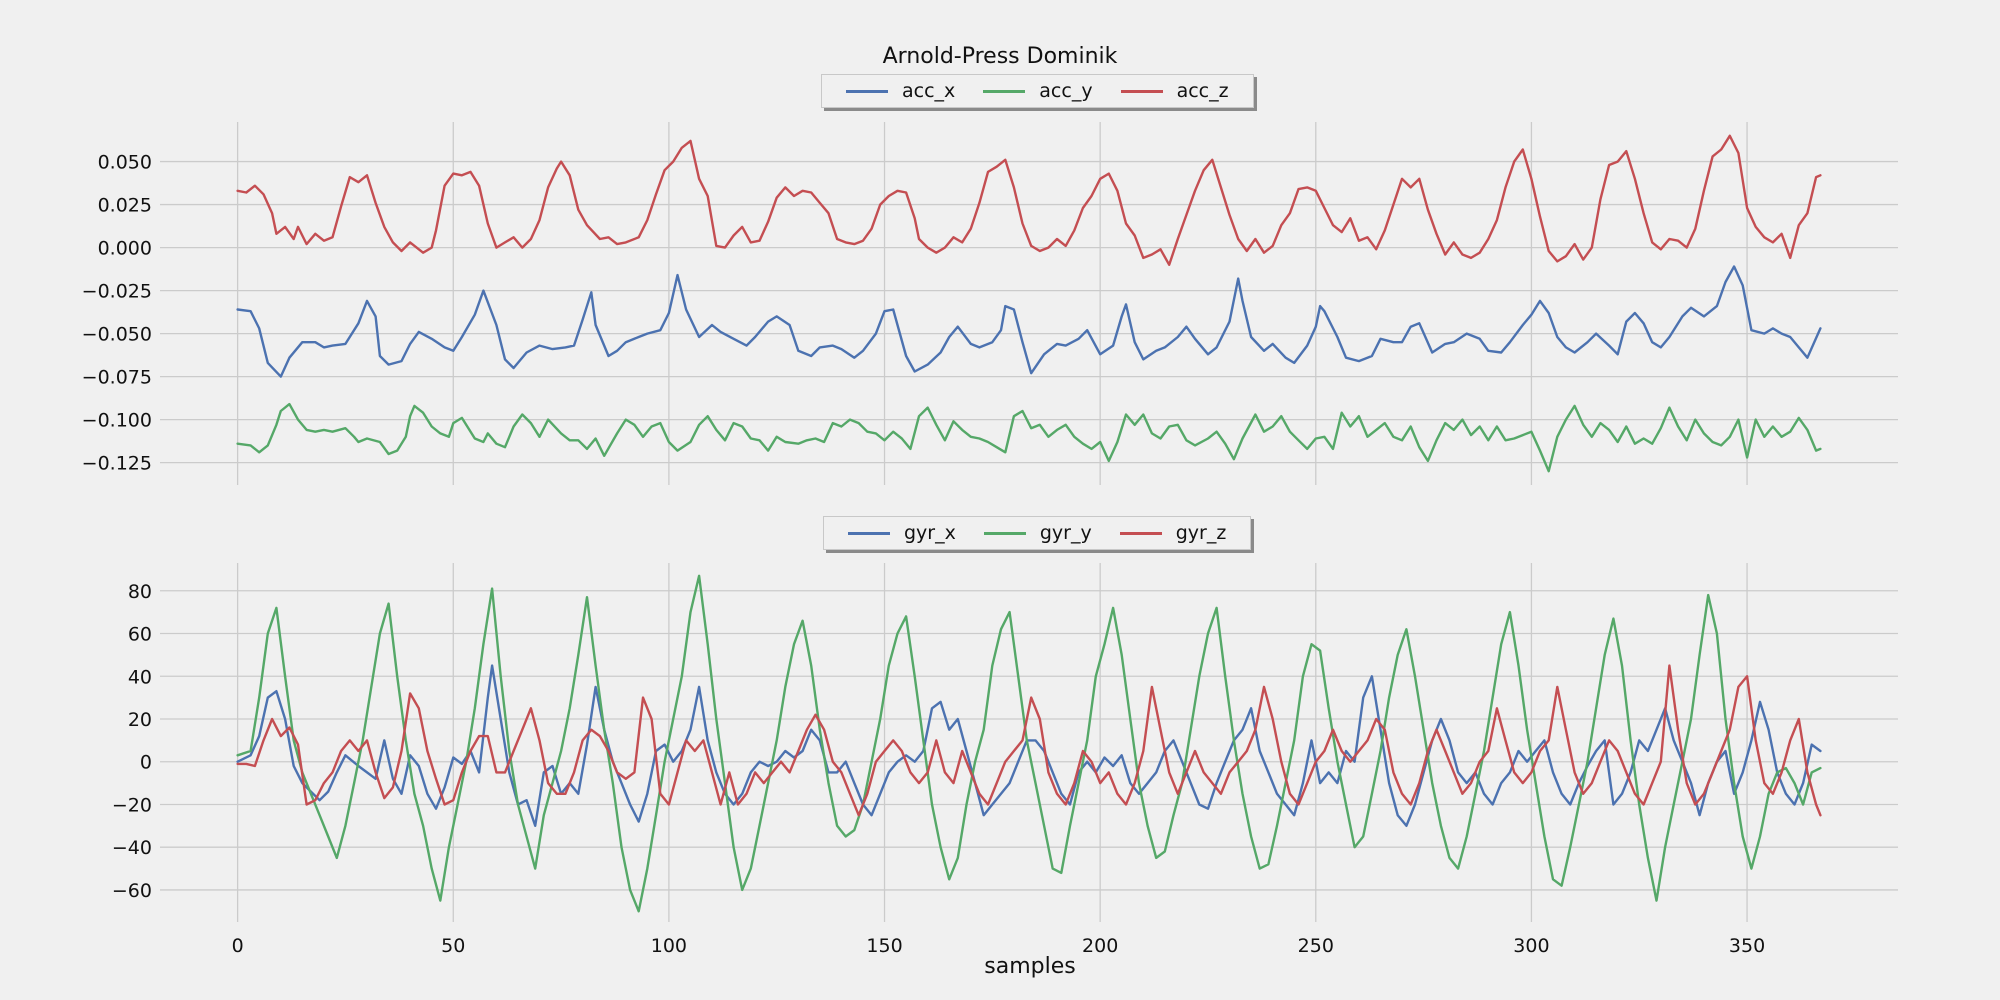  I want to click on series-line-gyr-x, so click(1029, 745).